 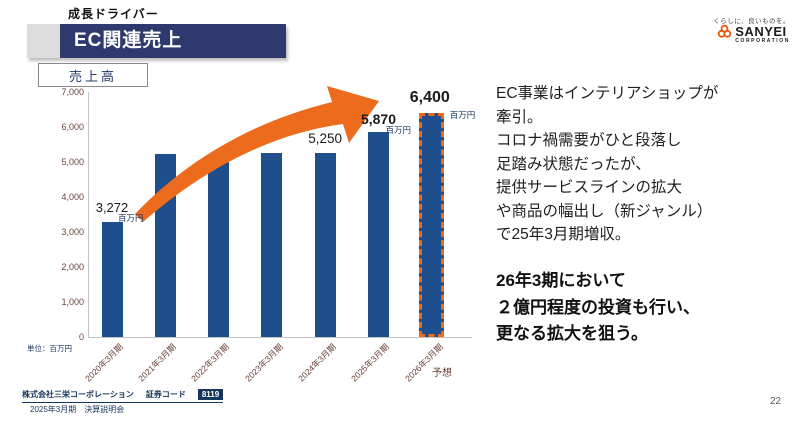 What do you see at coordinates (263, 362) in the screenshot?
I see `x-axis-label: 2023年3月期` at bounding box center [263, 362].